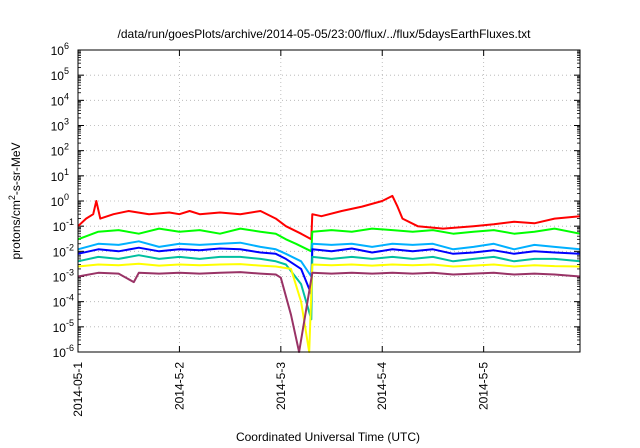 The image size is (640, 448). What do you see at coordinates (328, 437) in the screenshot?
I see `x-axis-label: Coordinated Universal Time (UTC)` at bounding box center [328, 437].